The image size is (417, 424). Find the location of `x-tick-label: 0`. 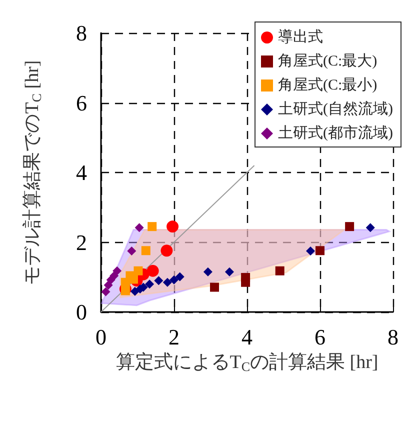

x-tick-label: 0 is located at coordinates (101, 337).